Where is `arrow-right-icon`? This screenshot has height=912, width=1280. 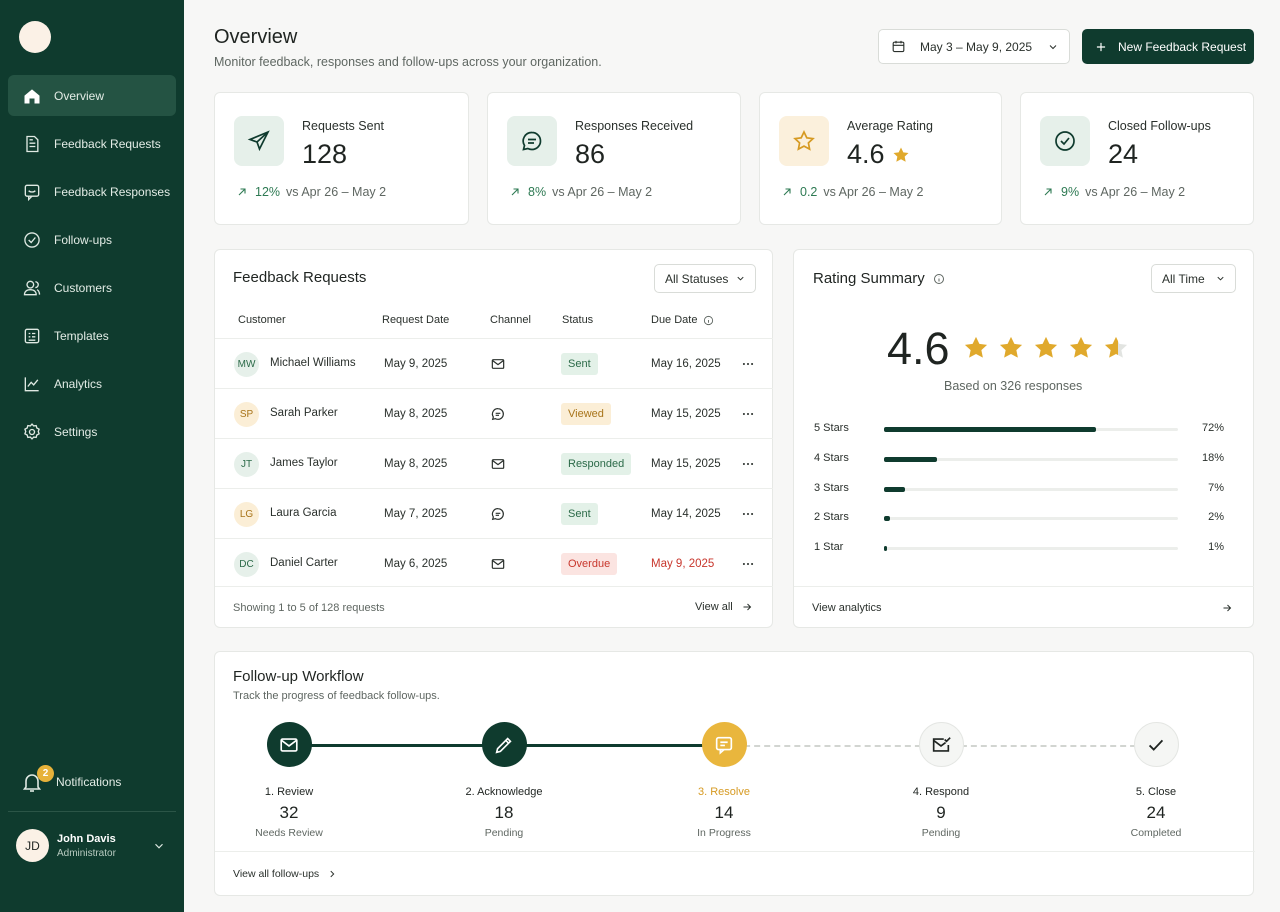 arrow-right-icon is located at coordinates (1227, 608).